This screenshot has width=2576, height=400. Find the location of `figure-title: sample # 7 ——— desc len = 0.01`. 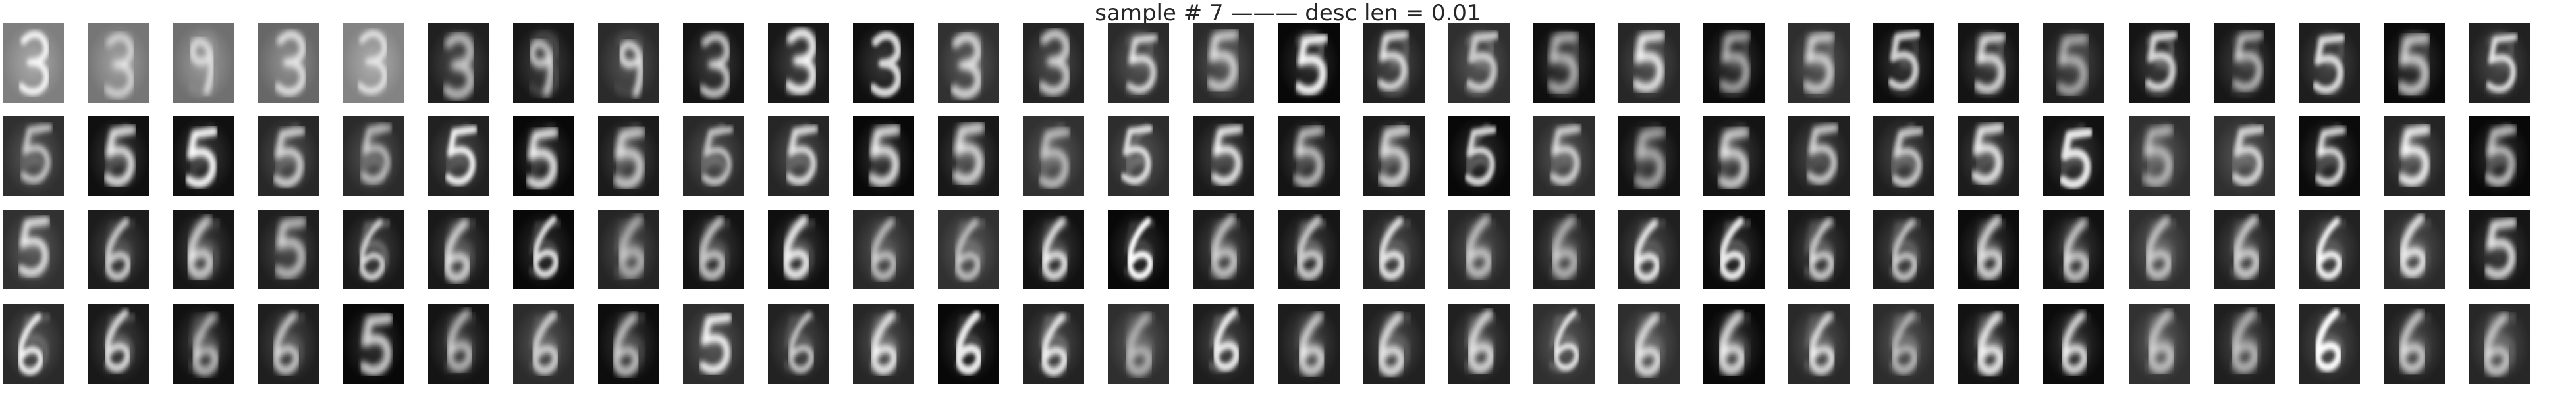

figure-title: sample # 7 ——— desc len = 0.01 is located at coordinates (1288, 13).